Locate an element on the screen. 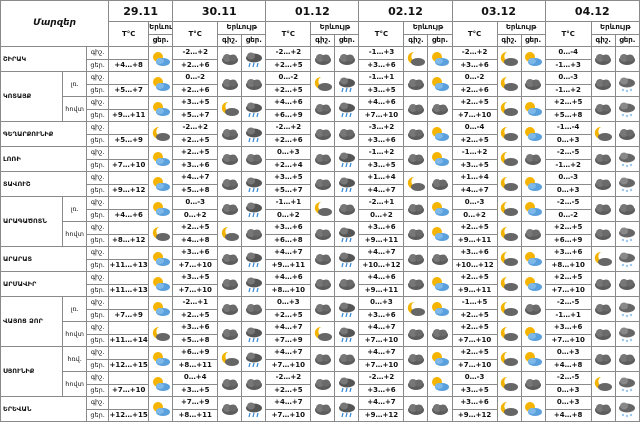 The image size is (640, 432). region-name: ՍՅՈՒՆԻՔ is located at coordinates (32, 371).